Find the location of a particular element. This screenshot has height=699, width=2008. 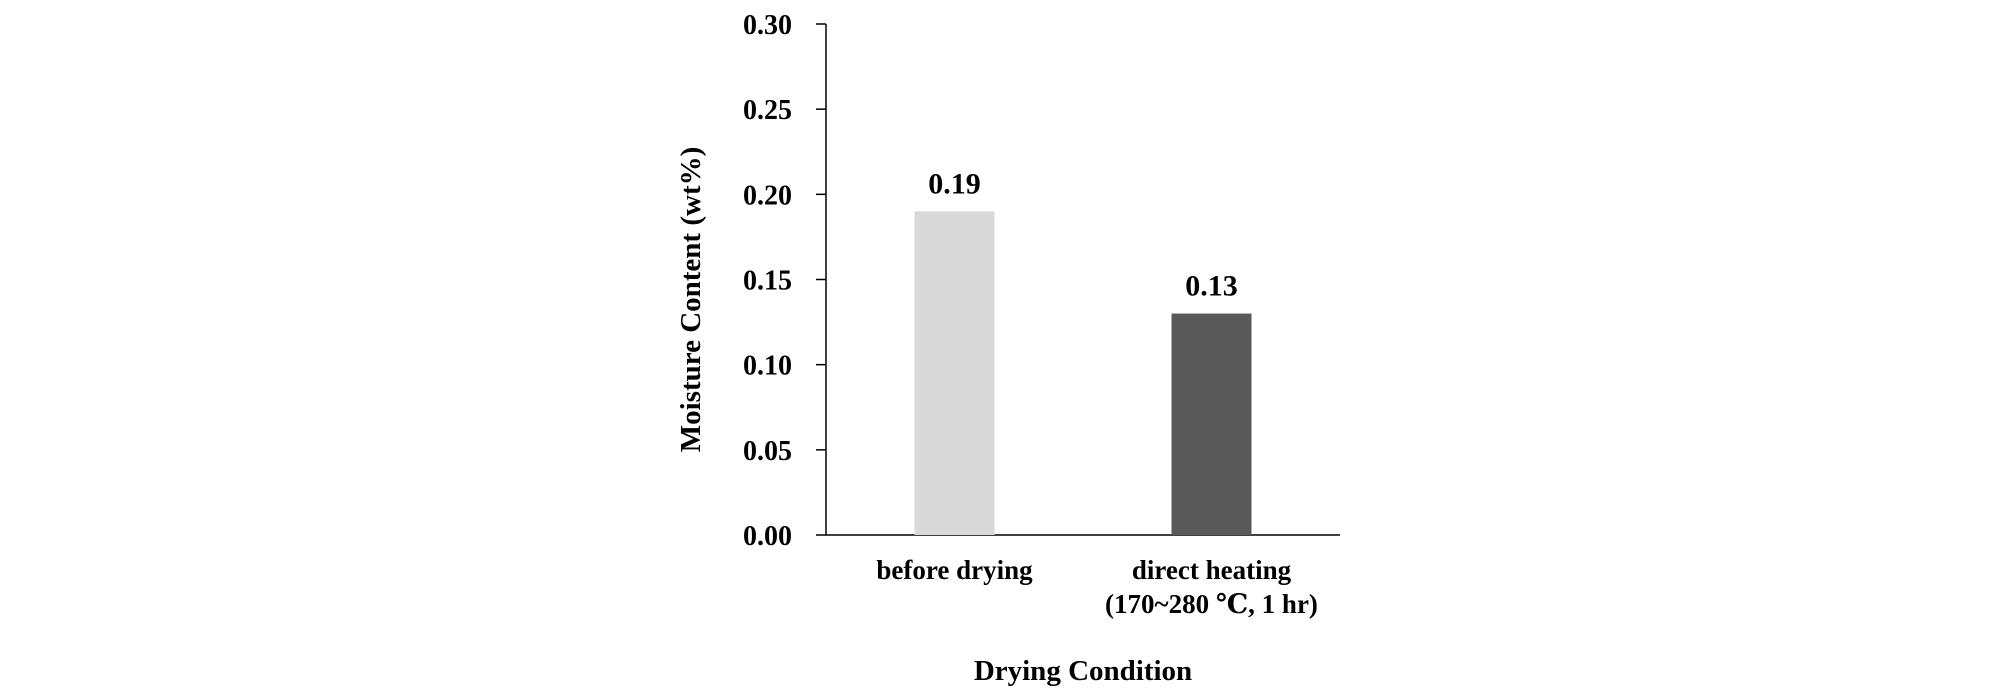

category-label: before drying is located at coordinates (954, 570).